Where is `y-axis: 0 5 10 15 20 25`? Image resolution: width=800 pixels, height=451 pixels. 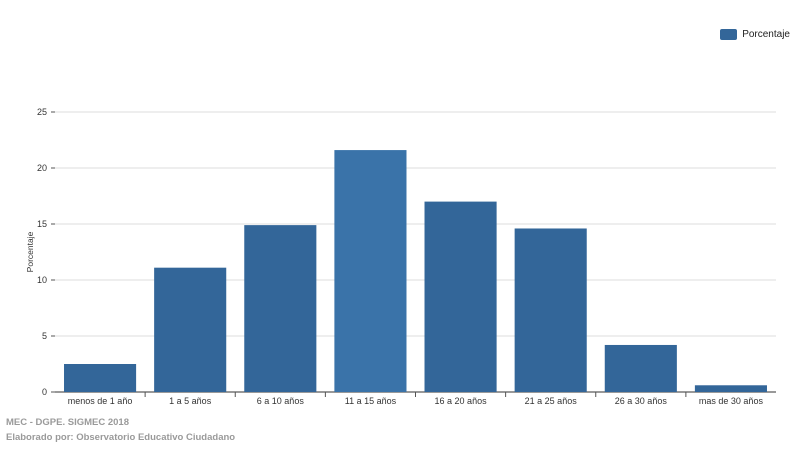
y-axis: 0 5 10 15 20 25 is located at coordinates (46, 252).